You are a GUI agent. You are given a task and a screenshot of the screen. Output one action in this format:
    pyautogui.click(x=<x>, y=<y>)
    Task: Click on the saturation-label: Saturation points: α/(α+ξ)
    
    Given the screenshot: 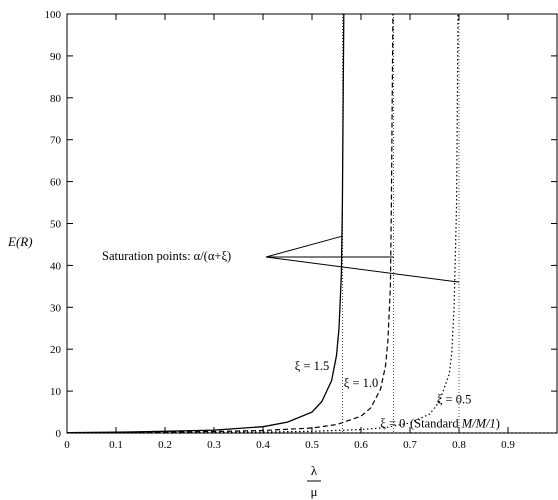 What is the action you would take?
    pyautogui.click(x=166, y=256)
    